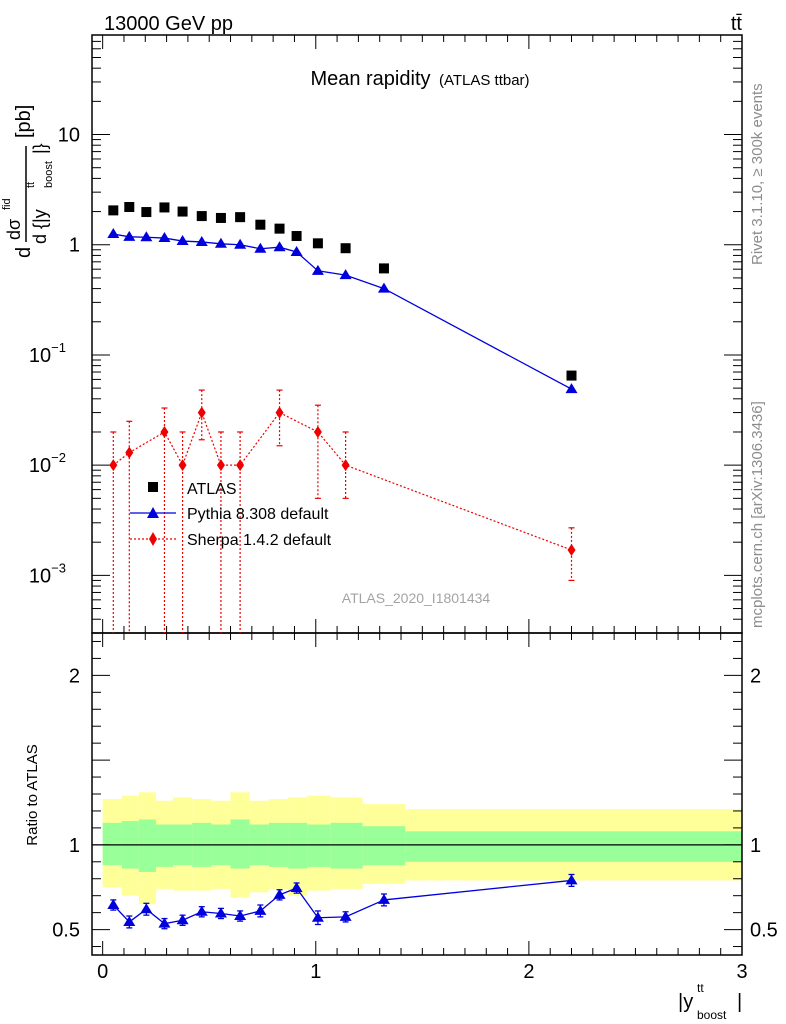  I want to click on x-tick-label: 1, so click(315, 972).